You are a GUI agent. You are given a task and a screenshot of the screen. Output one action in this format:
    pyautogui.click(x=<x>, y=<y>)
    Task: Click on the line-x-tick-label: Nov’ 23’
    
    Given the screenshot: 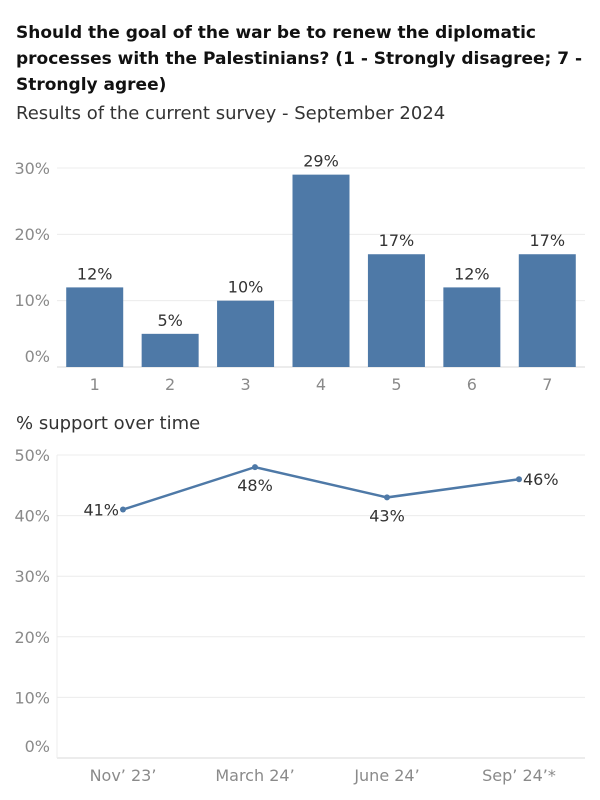 What is the action you would take?
    pyautogui.click(x=123, y=775)
    